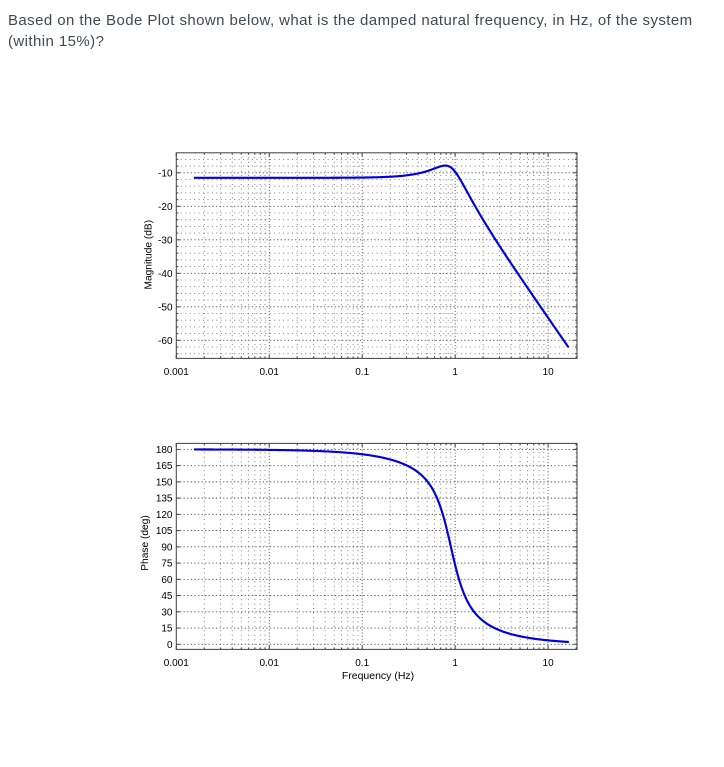 The image size is (724, 767). I want to click on svg-text: -60, so click(165, 341).